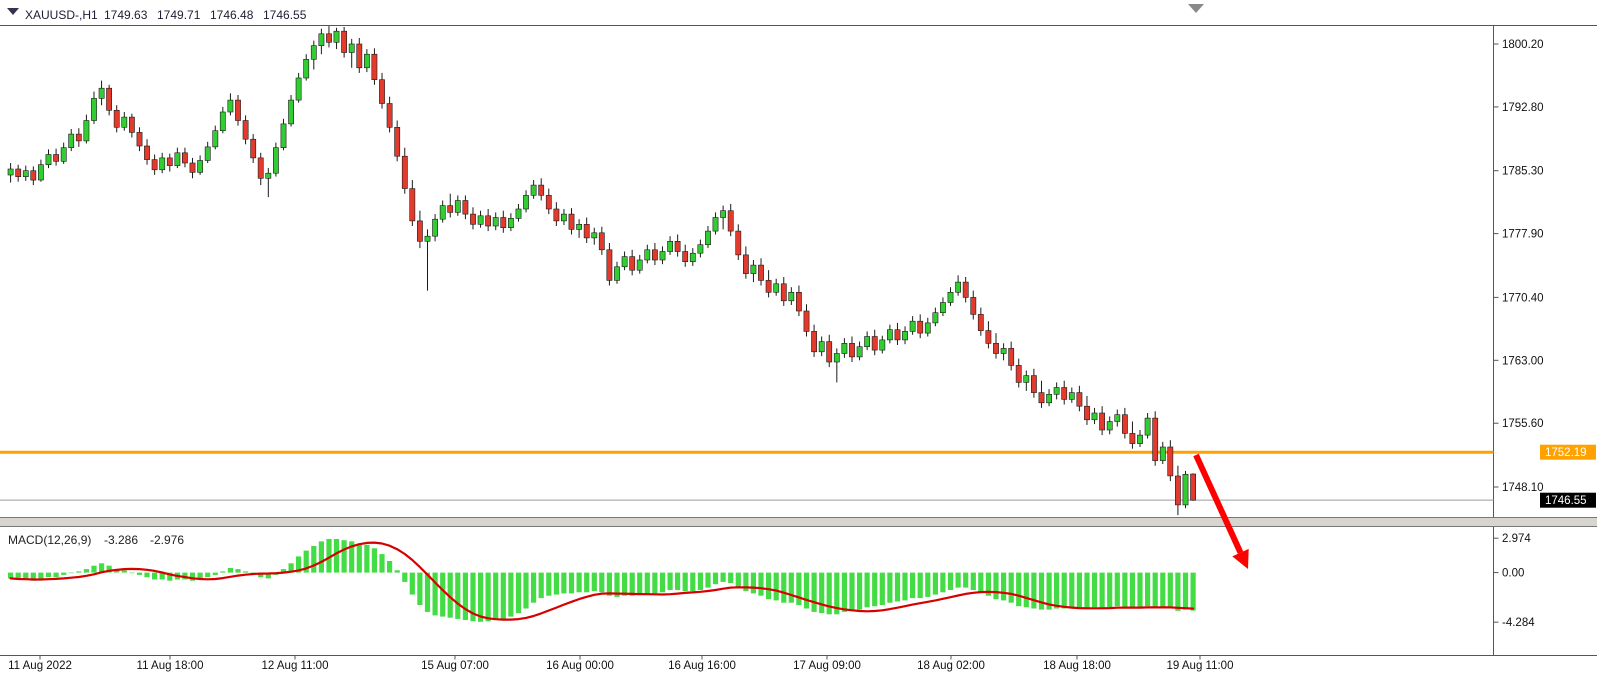 The width and height of the screenshot is (1597, 675). Describe the element at coordinates (1523, 235) in the screenshot. I see `price-axis-label: 1777.90` at that location.